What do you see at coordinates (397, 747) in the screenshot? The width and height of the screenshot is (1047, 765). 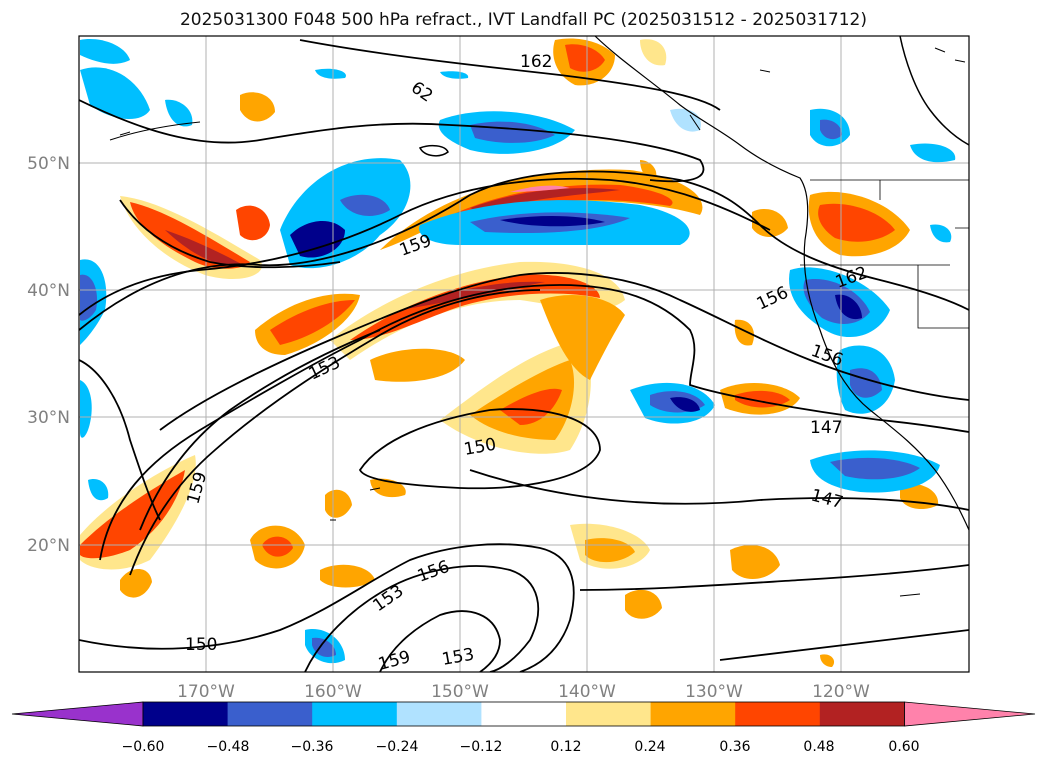 I see `colorbar-tick: −0.24` at bounding box center [397, 747].